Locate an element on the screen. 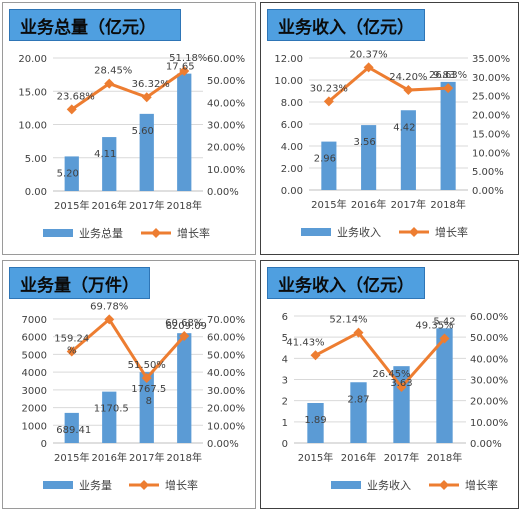 The height and width of the screenshot is (512, 521). line-value-label: 30.23% is located at coordinates (329, 88).